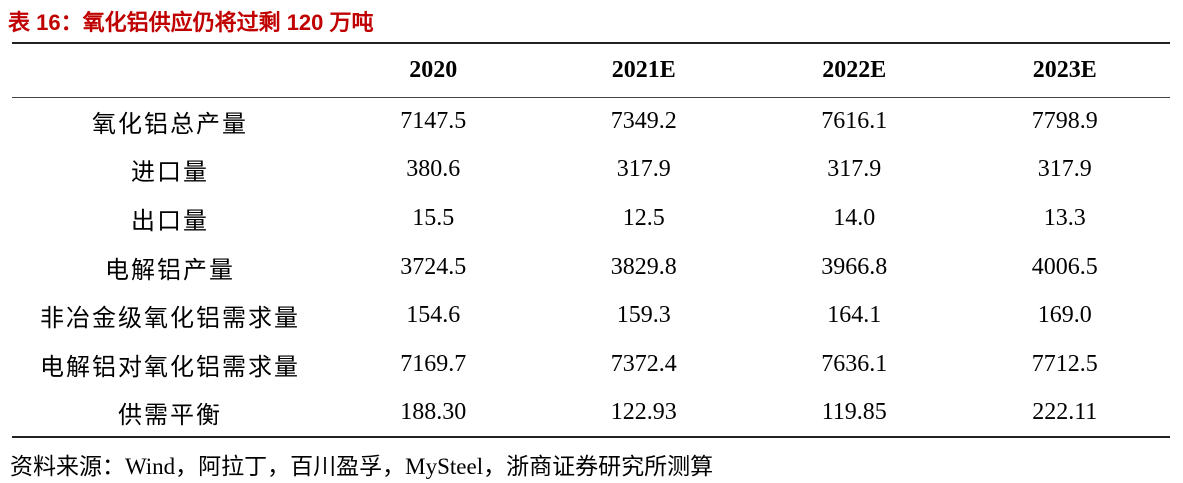  What do you see at coordinates (170, 270) in the screenshot?
I see `row-label: 电解铝产量` at bounding box center [170, 270].